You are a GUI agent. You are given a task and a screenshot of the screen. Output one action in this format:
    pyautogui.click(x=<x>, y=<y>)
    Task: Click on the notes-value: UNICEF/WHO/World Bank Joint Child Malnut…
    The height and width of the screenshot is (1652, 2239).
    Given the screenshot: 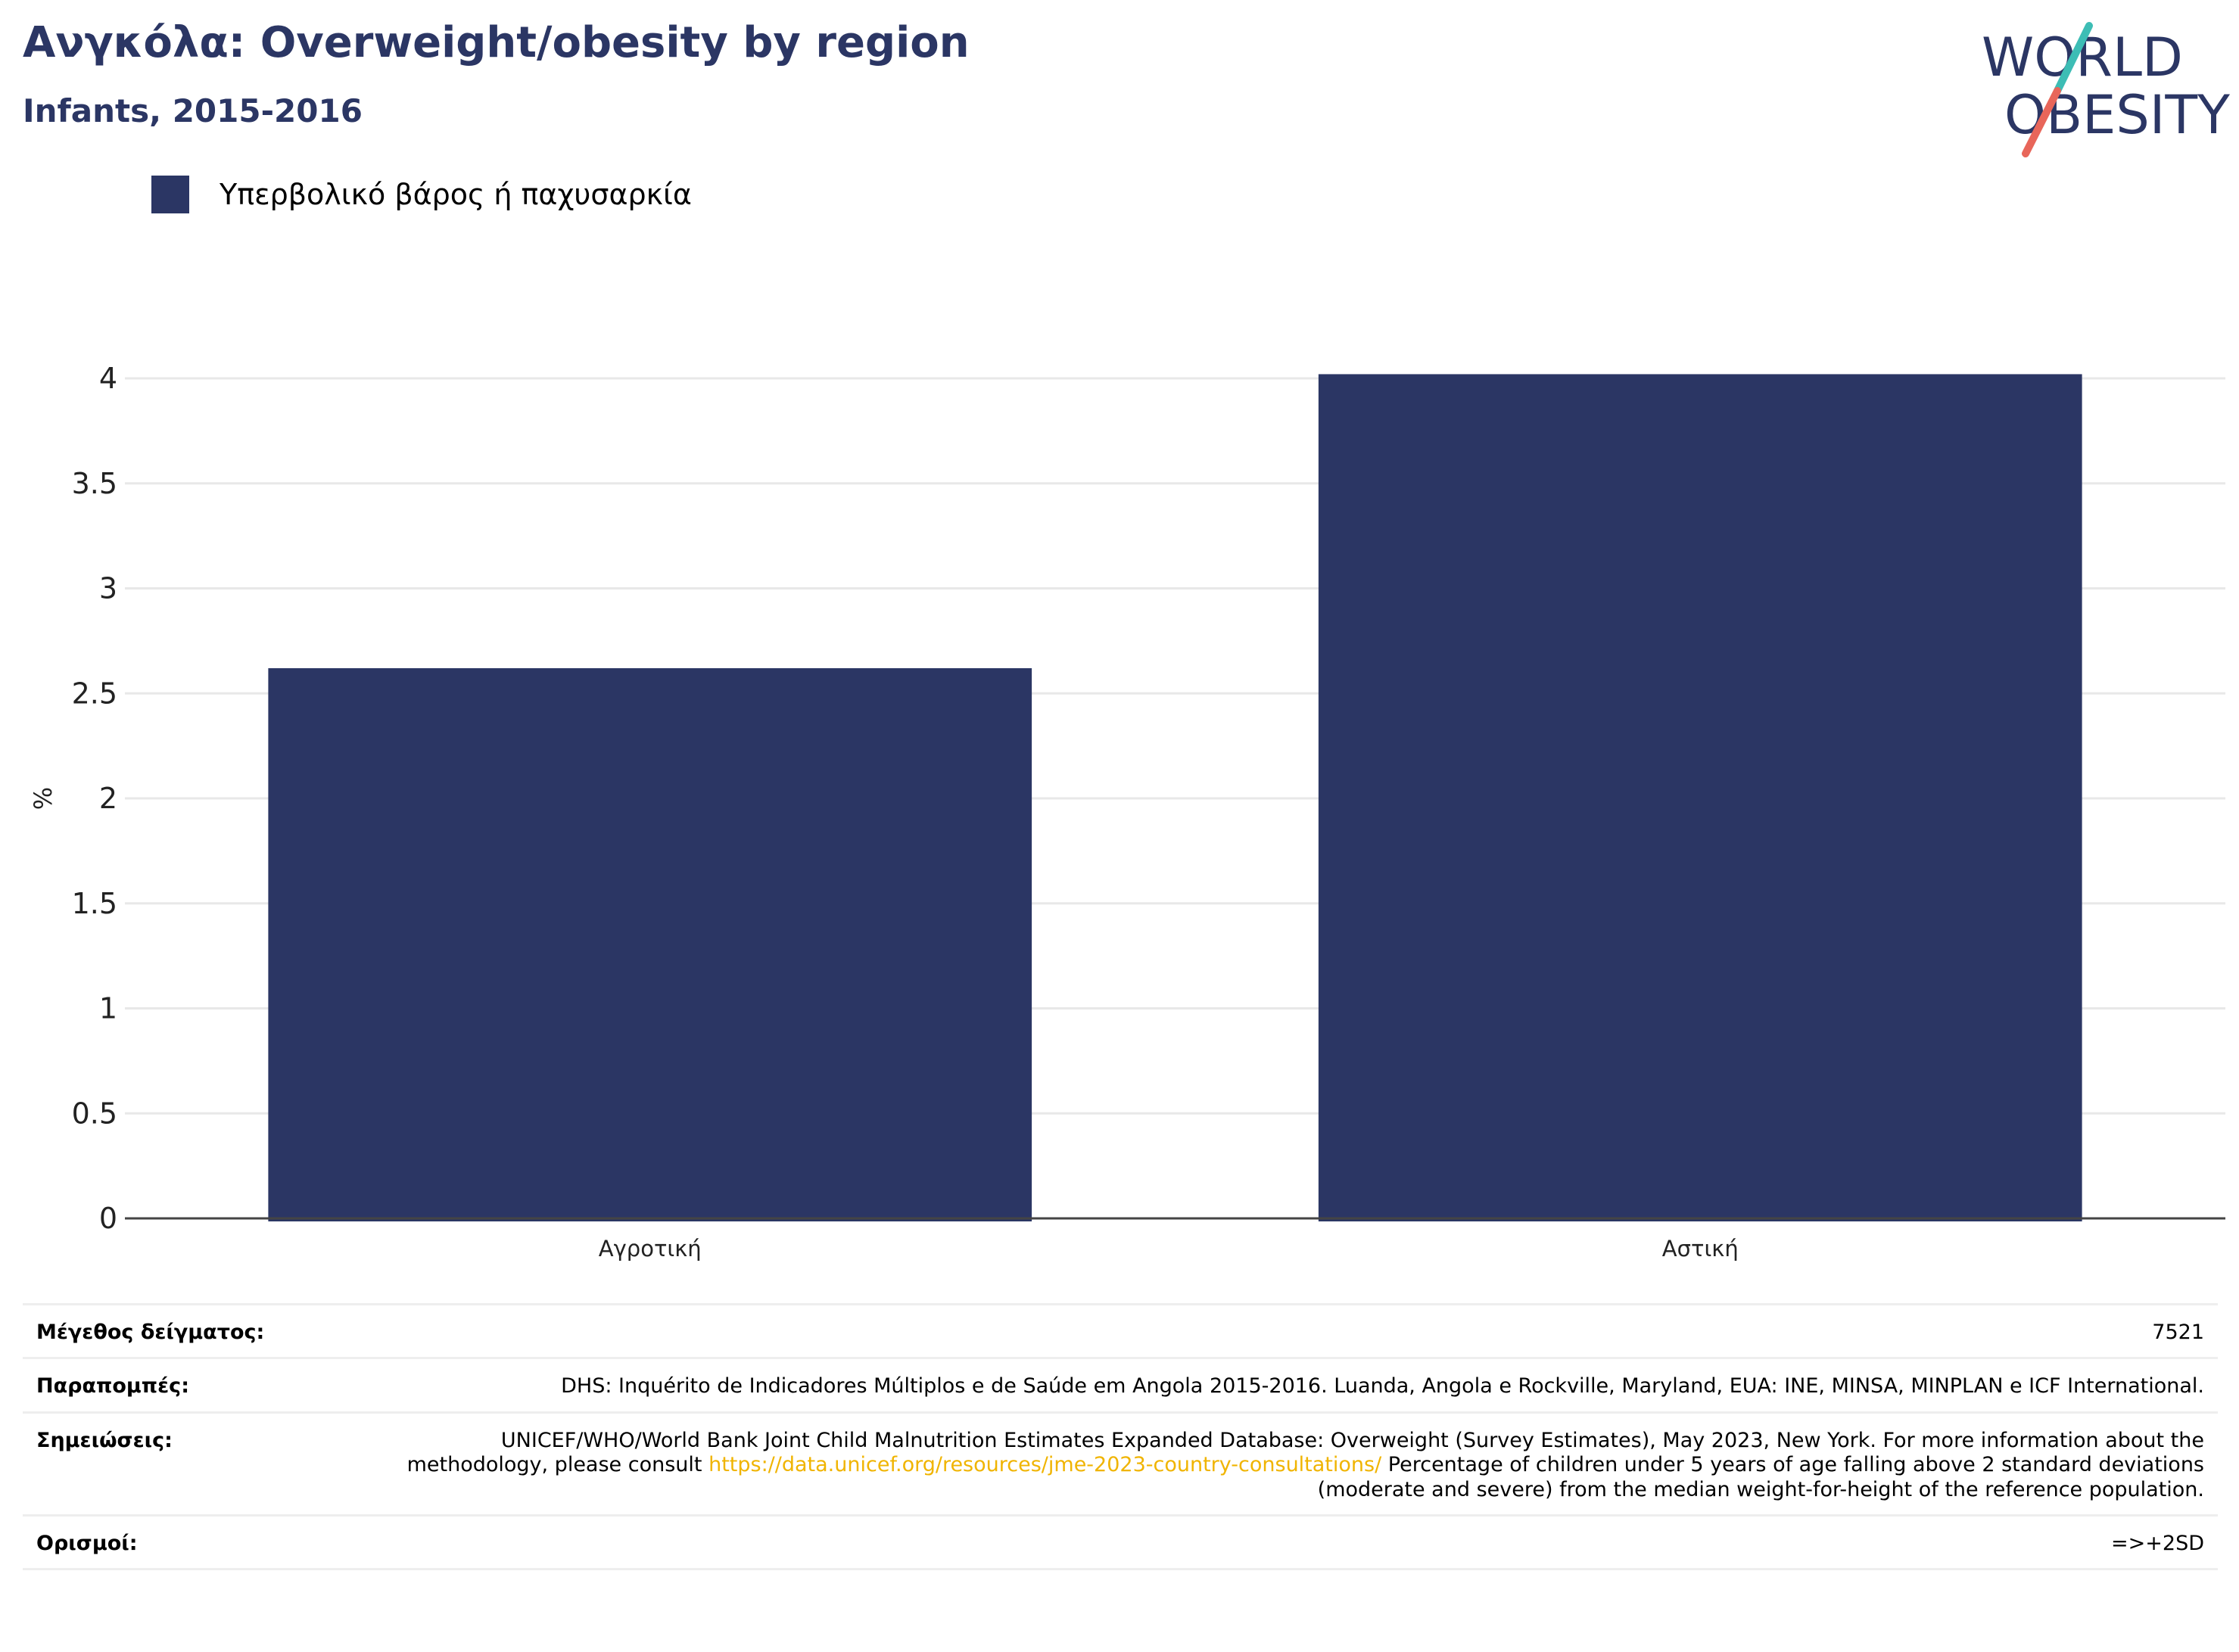 What is the action you would take?
    pyautogui.click(x=1302, y=1465)
    